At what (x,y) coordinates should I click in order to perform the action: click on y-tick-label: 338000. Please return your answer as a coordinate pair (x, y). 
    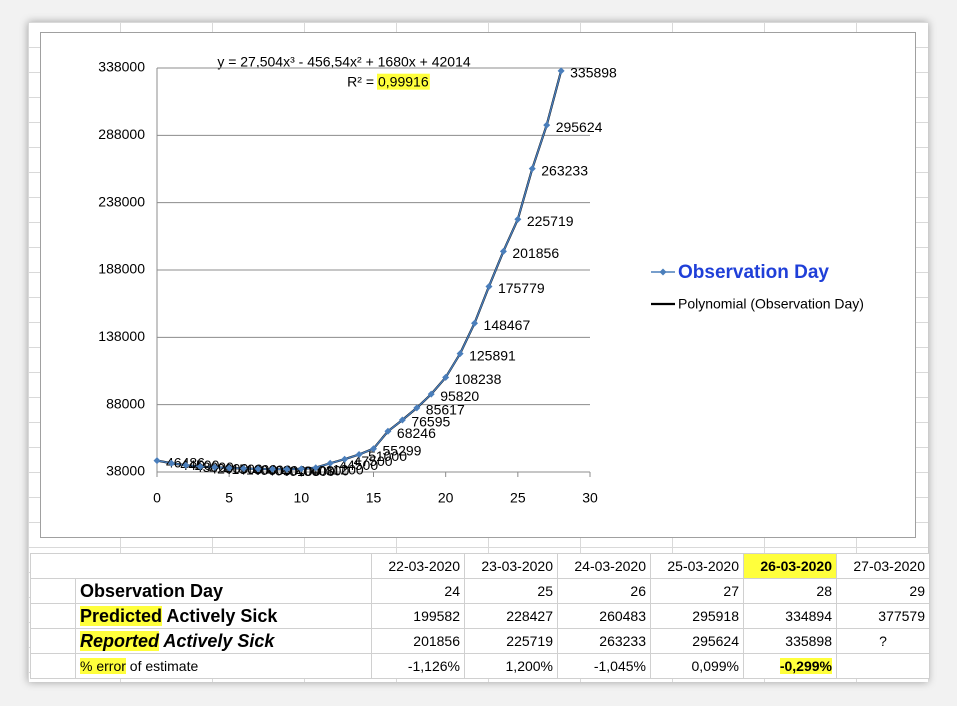
    Looking at the image, I should click on (121, 67).